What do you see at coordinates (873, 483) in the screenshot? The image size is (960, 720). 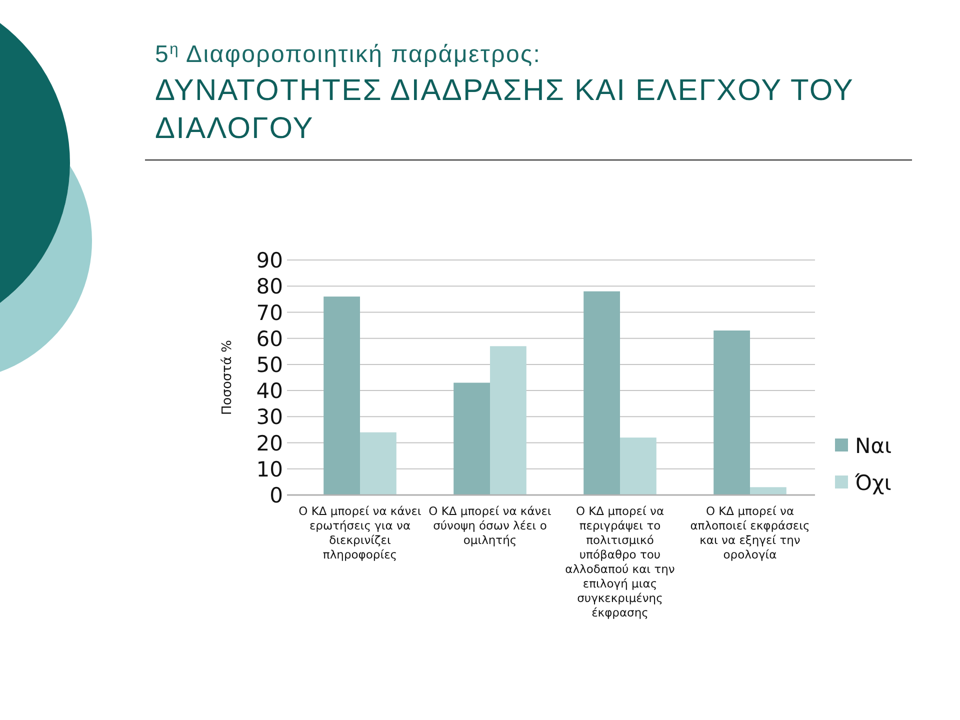 I see `legend-label: Όχι` at bounding box center [873, 483].